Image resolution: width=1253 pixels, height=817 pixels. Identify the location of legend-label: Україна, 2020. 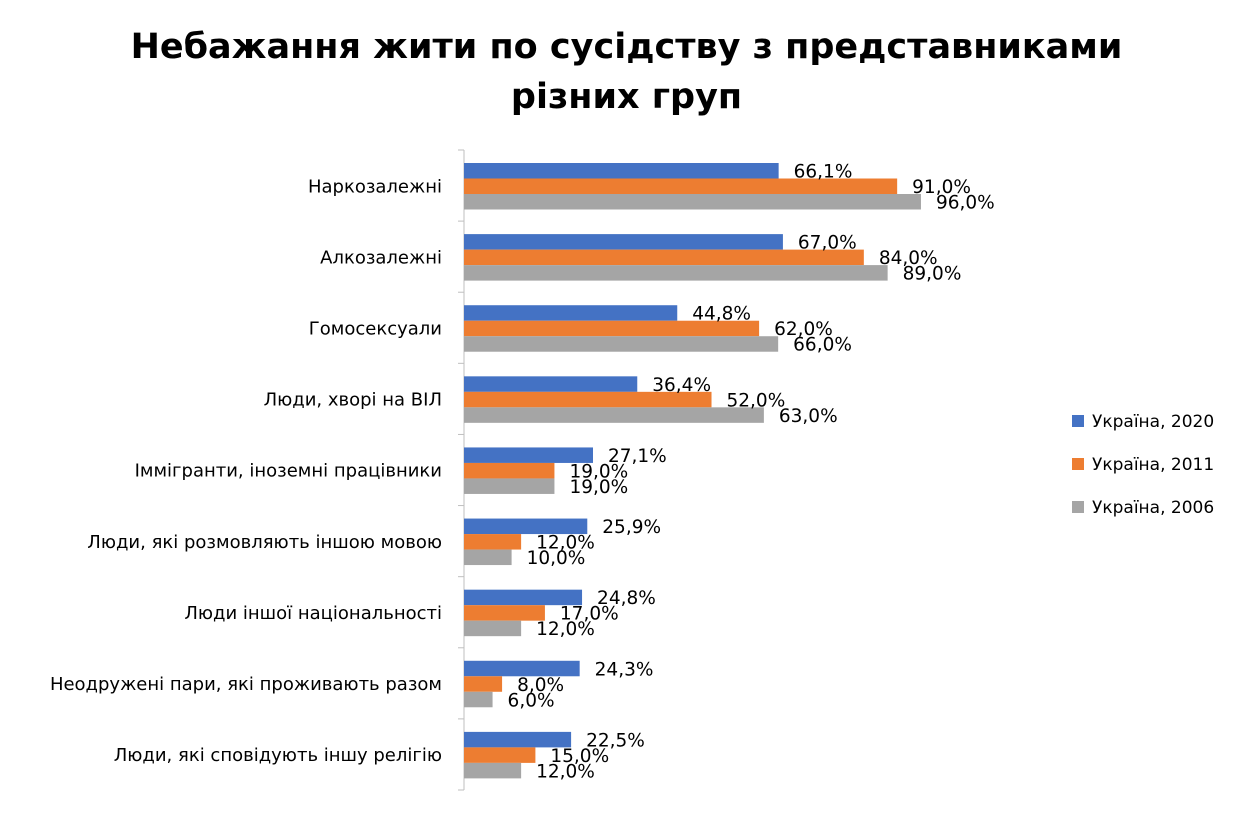
(1153, 422).